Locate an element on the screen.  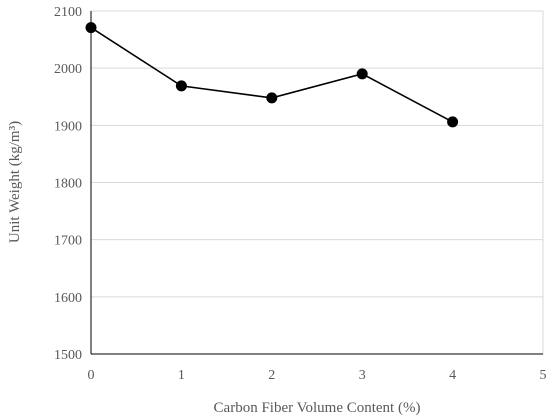
x-tick-label: 3 is located at coordinates (362, 375).